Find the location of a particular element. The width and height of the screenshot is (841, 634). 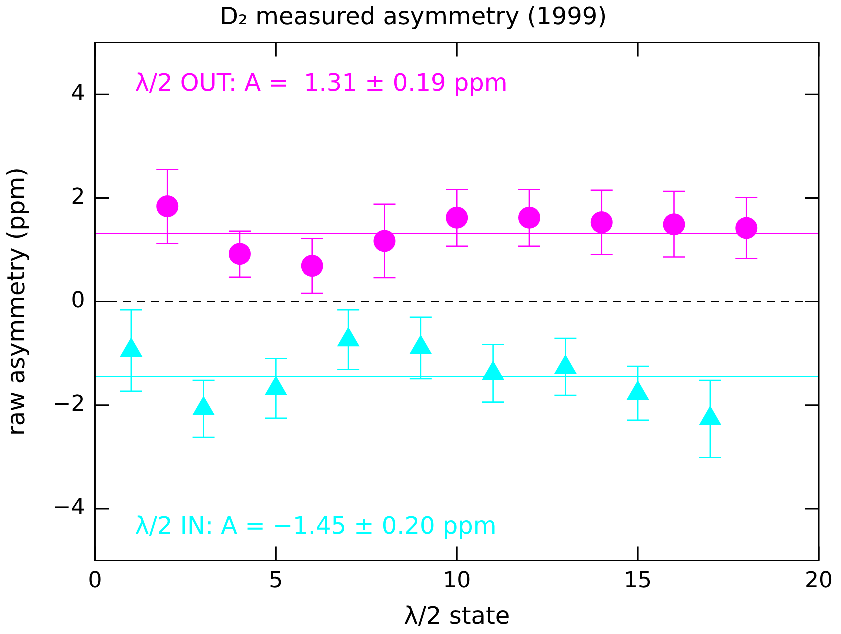

x-axis-title: λ/2 state is located at coordinates (457, 616).